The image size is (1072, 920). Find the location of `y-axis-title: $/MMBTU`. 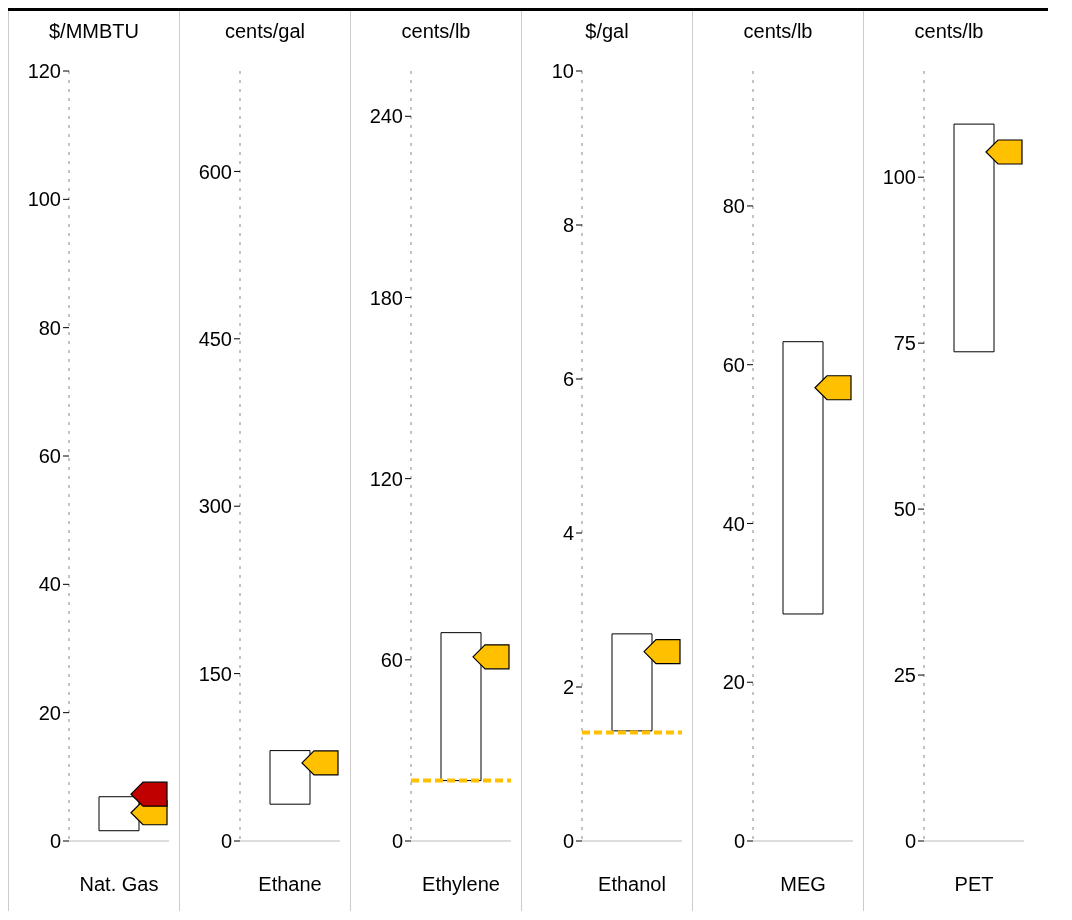

y-axis-title: $/MMBTU is located at coordinates (94, 31).